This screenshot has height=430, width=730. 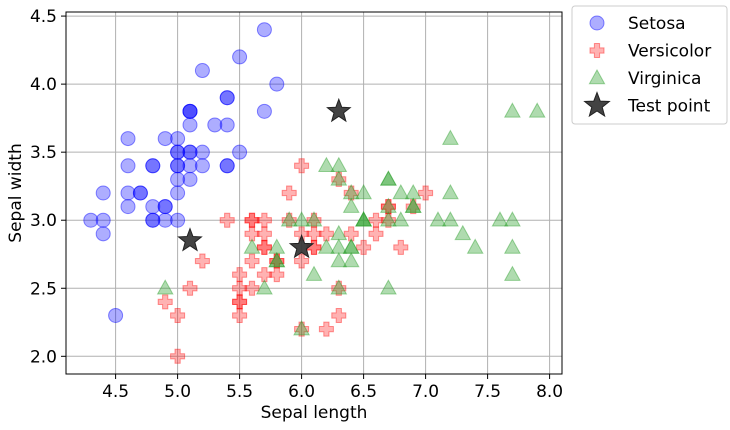 I want to click on legend-marker-test-point, so click(x=597, y=104).